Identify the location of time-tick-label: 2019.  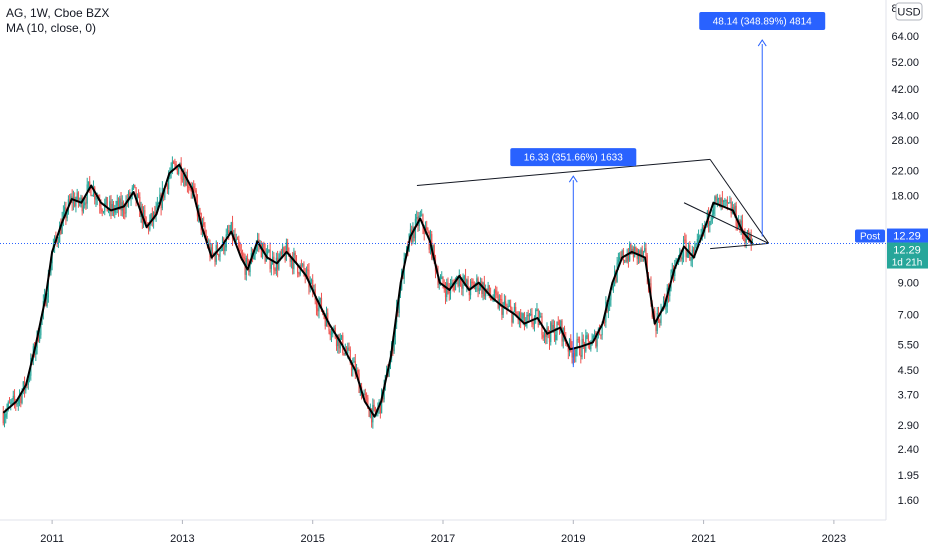
(573, 539).